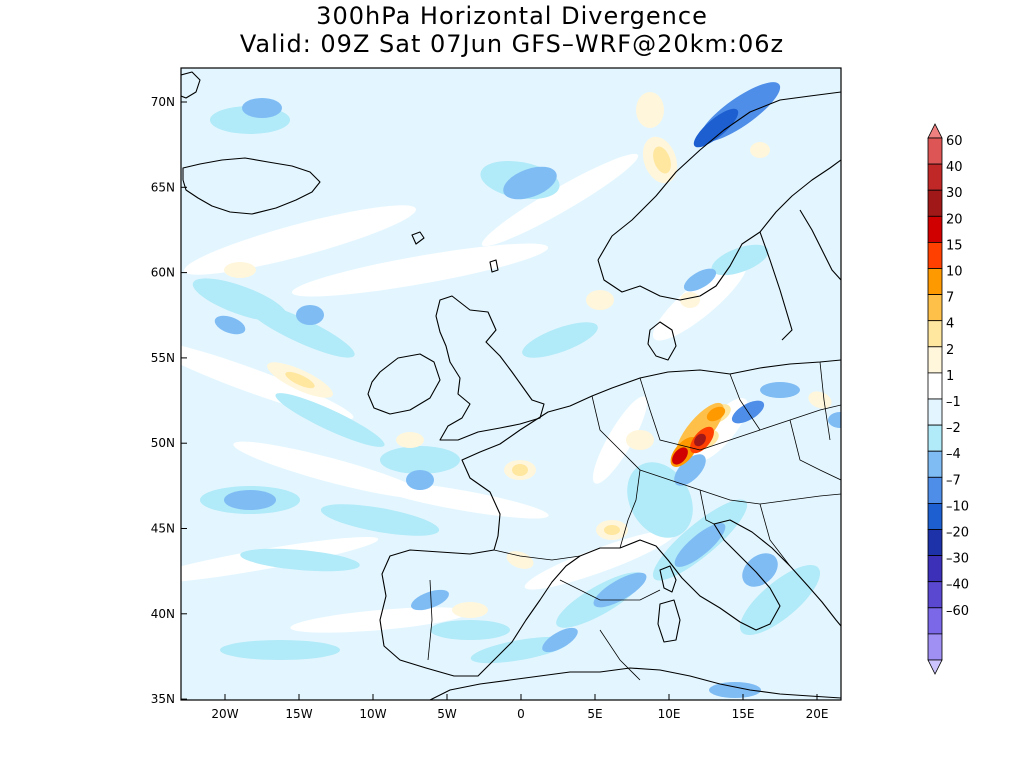  Describe the element at coordinates (224, 714) in the screenshot. I see `lon-label: 20W` at that location.